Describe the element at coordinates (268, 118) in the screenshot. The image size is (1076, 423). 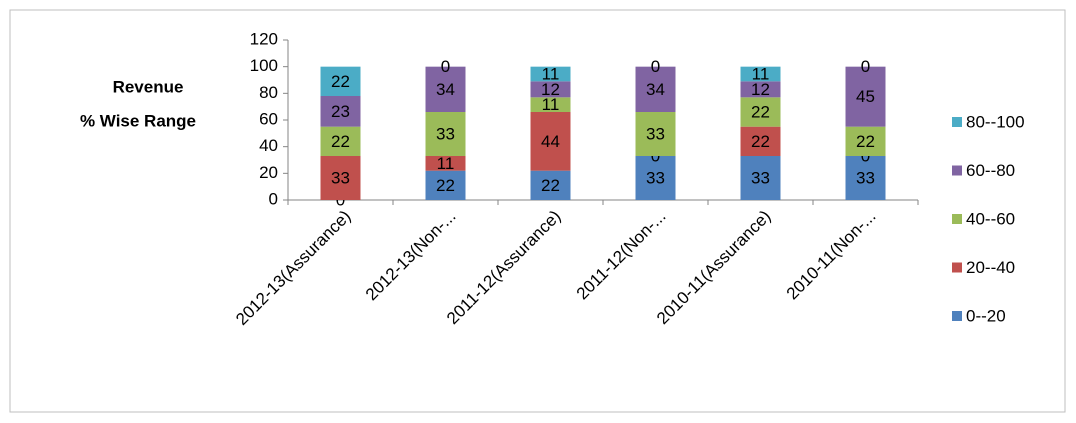
I see `y-tick-label: 60` at that location.